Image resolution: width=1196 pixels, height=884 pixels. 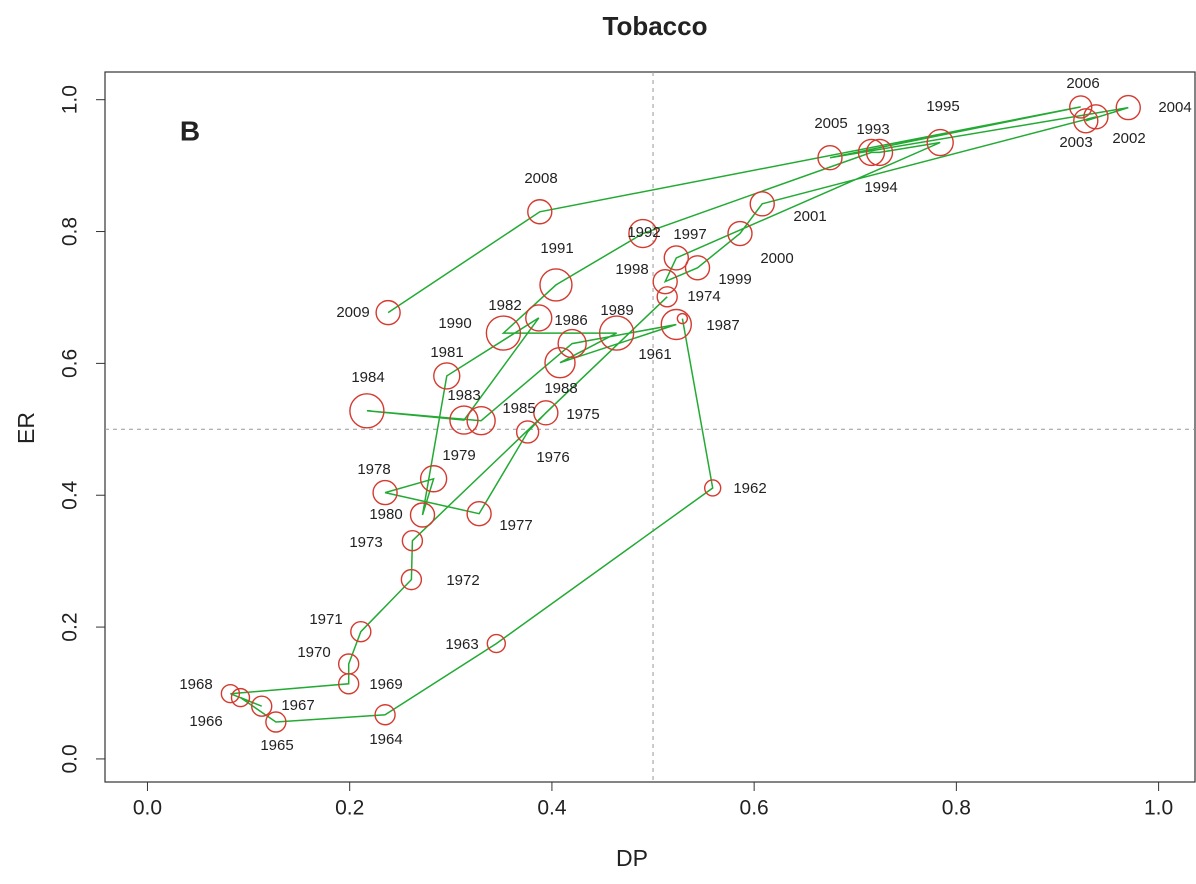 I want to click on point-label: 1962, so click(x=749, y=488).